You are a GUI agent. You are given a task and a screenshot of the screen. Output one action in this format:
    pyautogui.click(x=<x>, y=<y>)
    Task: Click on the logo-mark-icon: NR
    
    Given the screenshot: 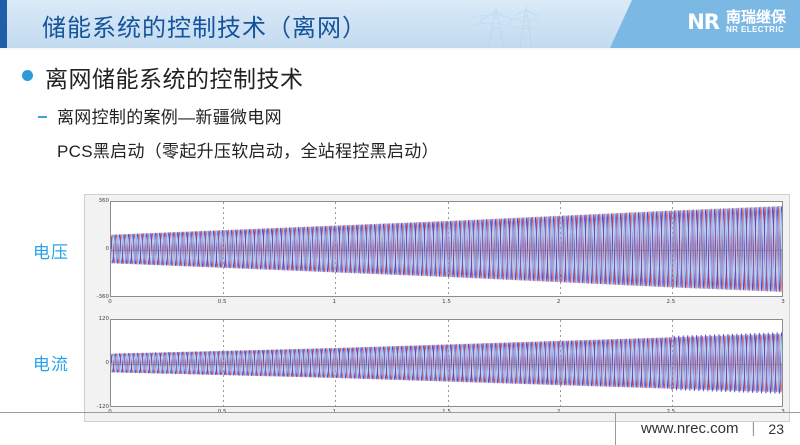 What is the action you would take?
    pyautogui.click(x=703, y=21)
    